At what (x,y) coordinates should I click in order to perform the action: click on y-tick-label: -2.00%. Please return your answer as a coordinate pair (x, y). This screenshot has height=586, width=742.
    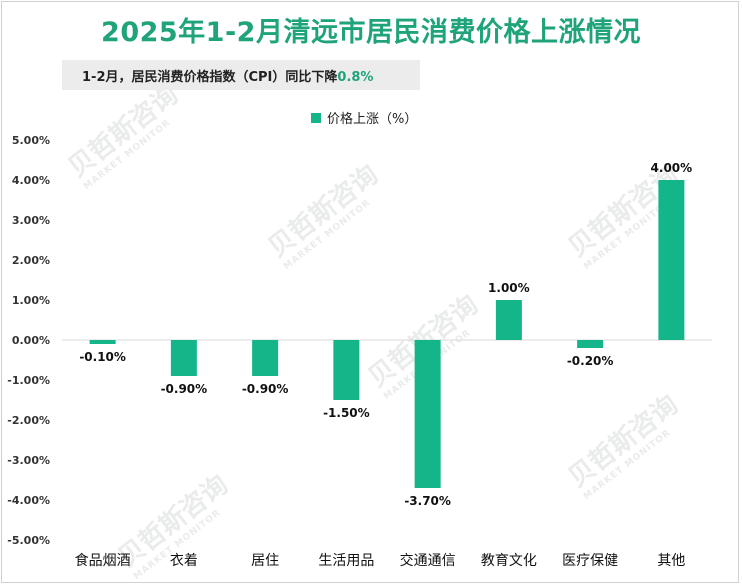
    Looking at the image, I should click on (28, 420).